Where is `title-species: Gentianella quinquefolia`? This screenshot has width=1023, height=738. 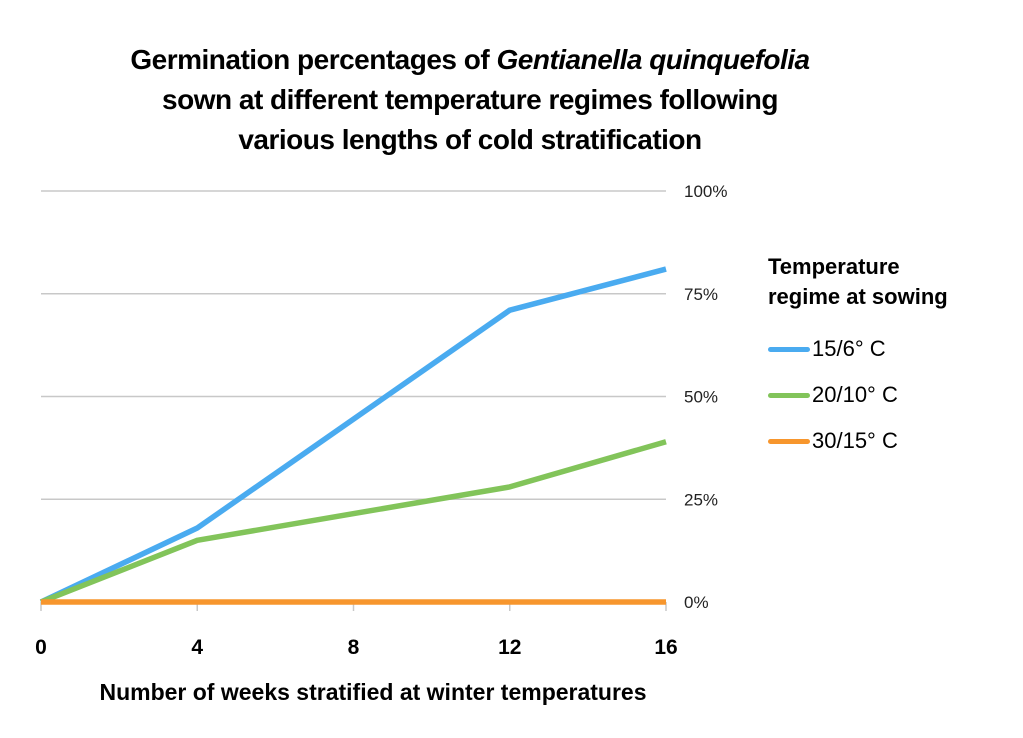 title-species: Gentianella quinquefolia is located at coordinates (653, 59).